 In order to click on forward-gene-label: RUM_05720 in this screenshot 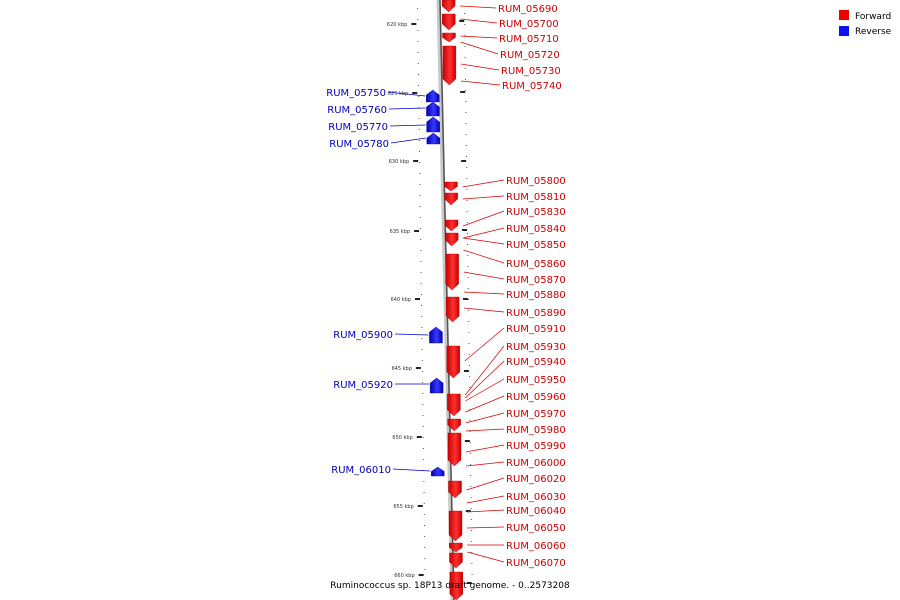, I will do `click(530, 55)`.